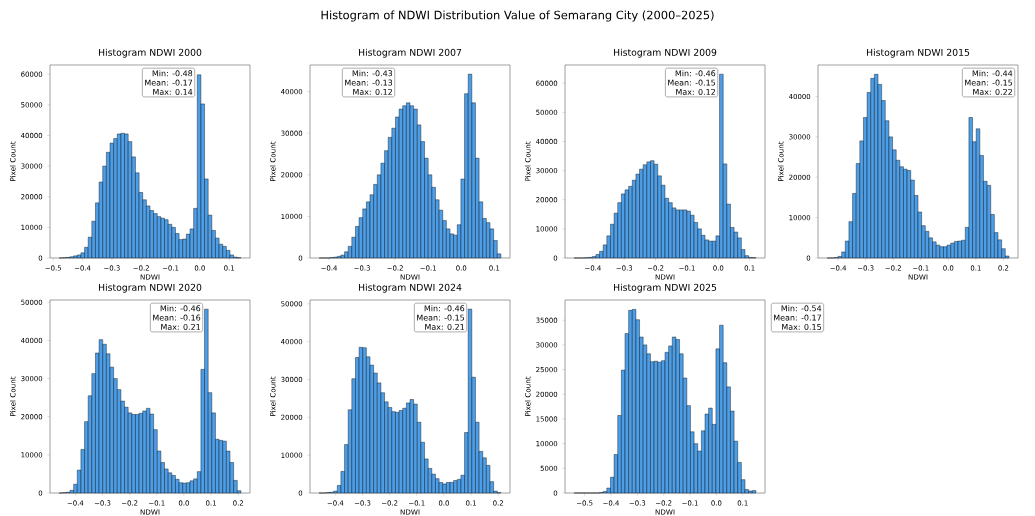  What do you see at coordinates (665, 288) in the screenshot?
I see `chart-title: Histogram NDWI 2025` at bounding box center [665, 288].